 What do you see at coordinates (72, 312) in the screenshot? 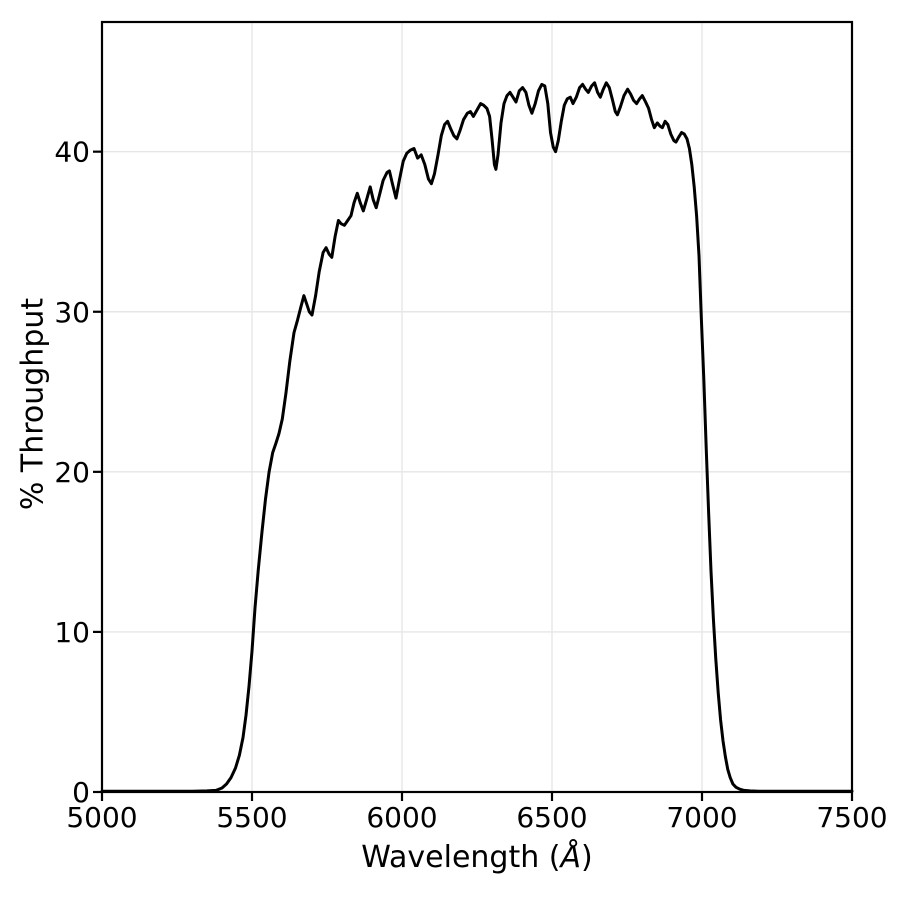
I see `y-tick-label: 30` at bounding box center [72, 312].